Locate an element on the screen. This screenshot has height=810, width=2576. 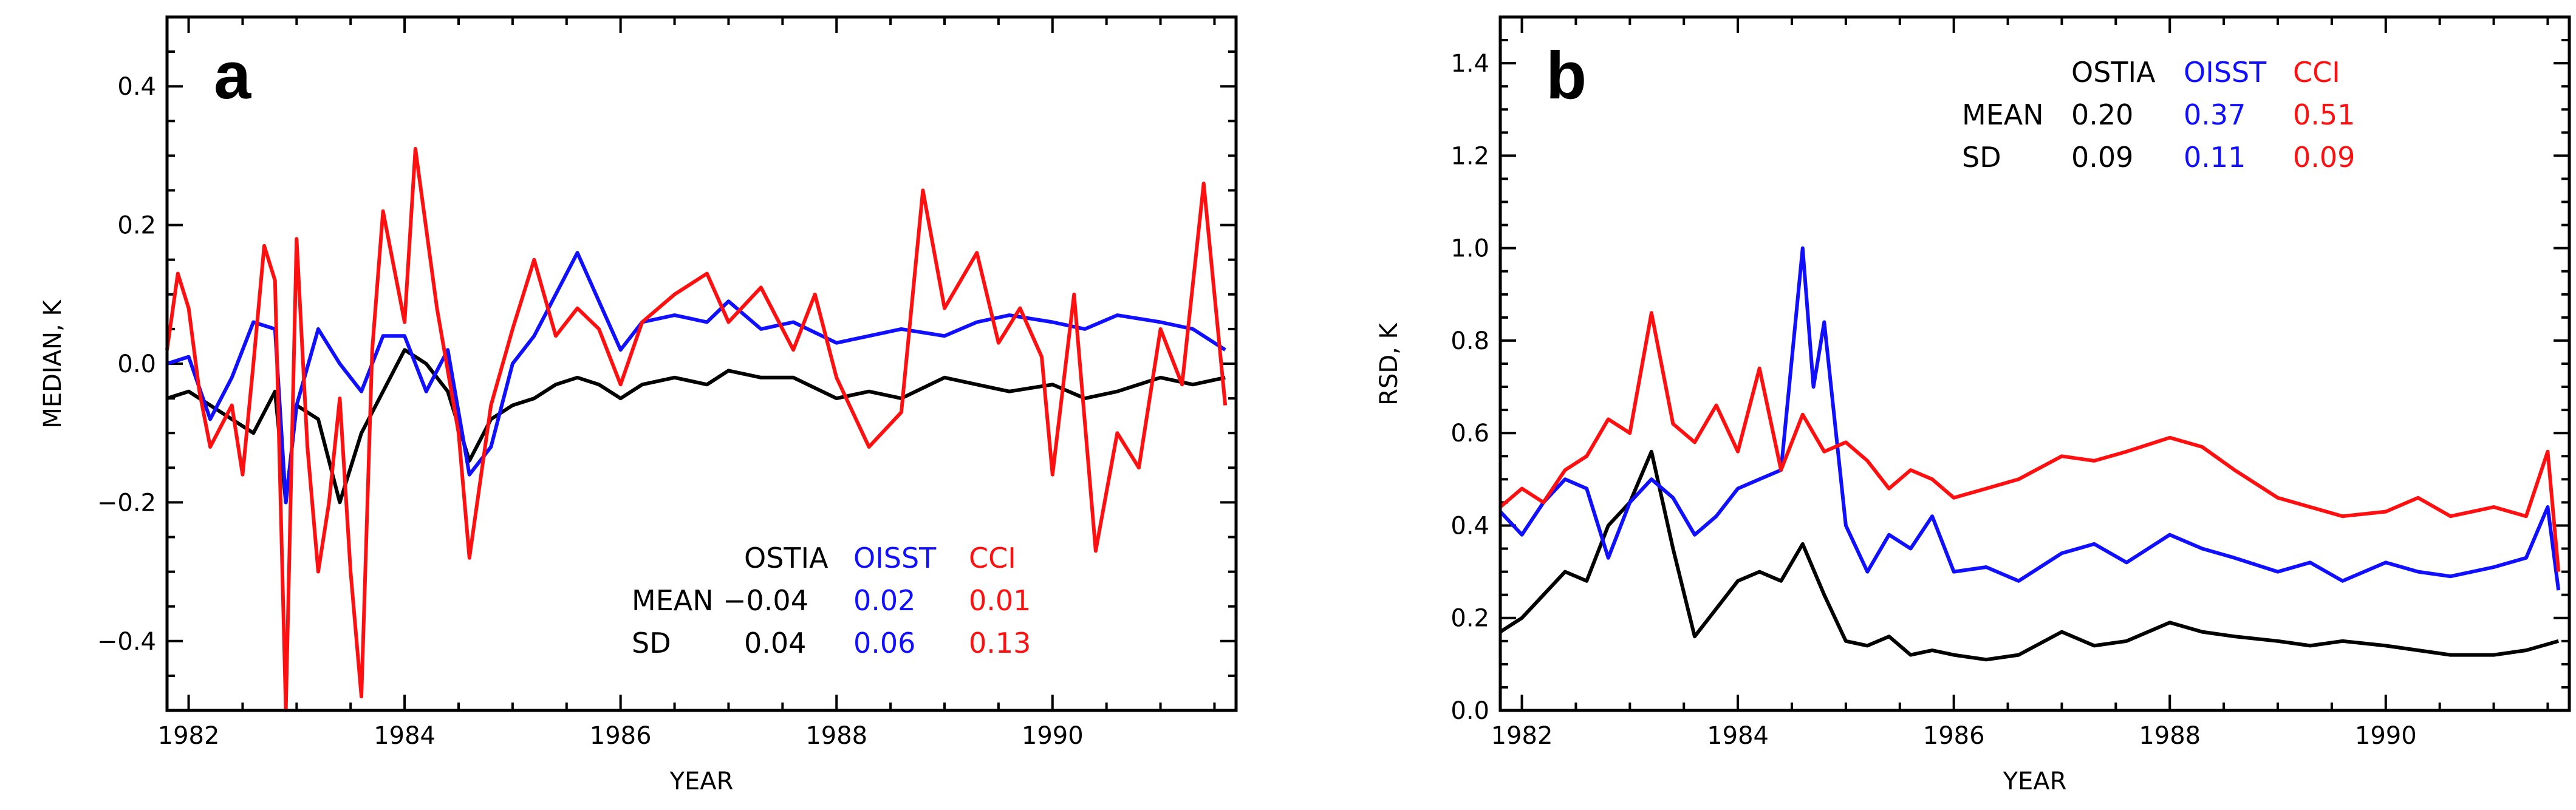
y-tick-label: 1.2 is located at coordinates (1469, 156).